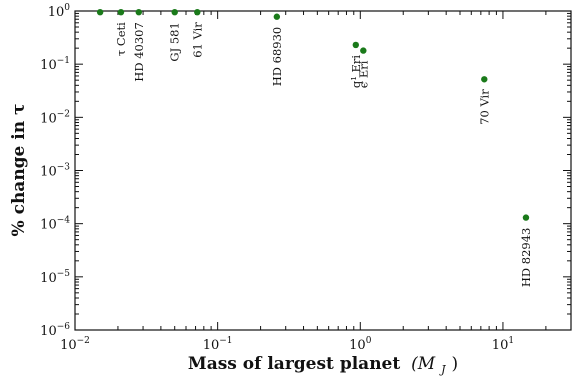  Describe the element at coordinates (423, 364) in the screenshot. I see `x-axis-title-math: (M` at that location.